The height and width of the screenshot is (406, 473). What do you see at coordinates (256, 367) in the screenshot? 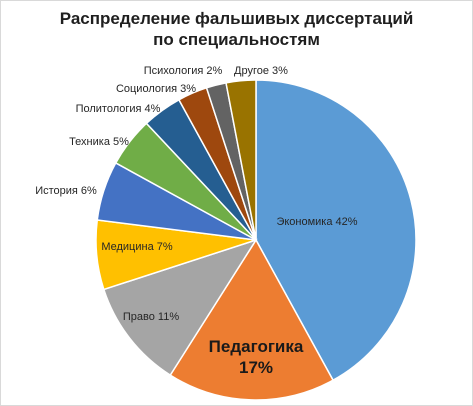
I see `label-pedagogy-value: 17%` at bounding box center [256, 367].